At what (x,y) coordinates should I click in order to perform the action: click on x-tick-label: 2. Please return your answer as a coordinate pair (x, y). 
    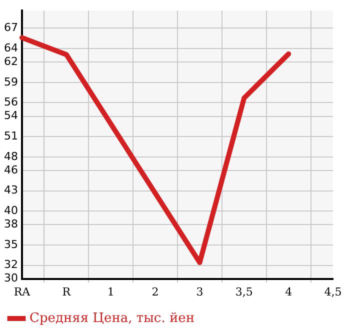
    Looking at the image, I should click on (155, 291).